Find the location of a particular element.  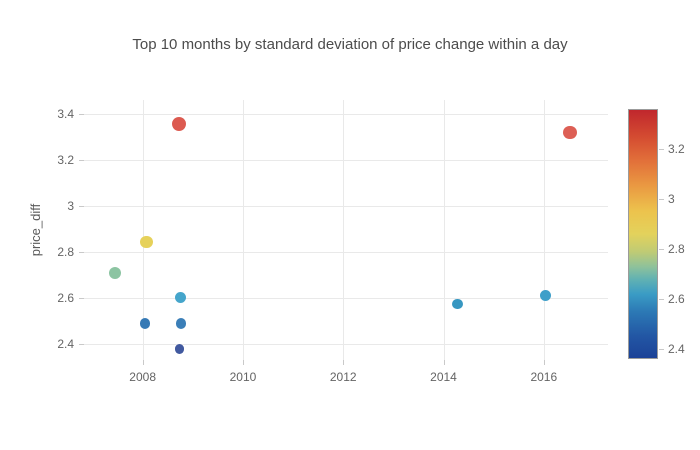

x-tick-label: 2016 is located at coordinates (544, 377).